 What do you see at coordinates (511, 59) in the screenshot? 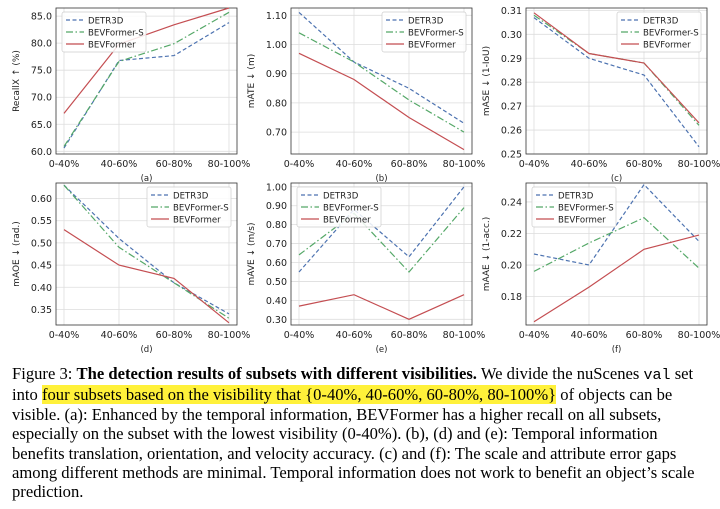
I see `y-tick-label: 0.29` at bounding box center [511, 59].